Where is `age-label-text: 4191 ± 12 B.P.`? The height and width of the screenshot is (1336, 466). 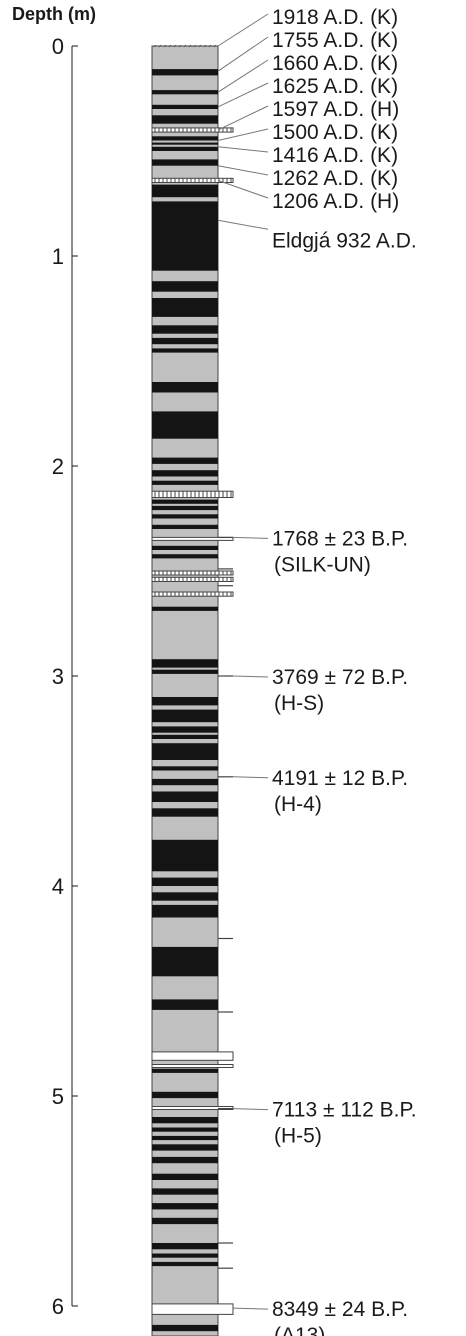
age-label-text: 4191 ± 12 B.P. is located at coordinates (340, 778).